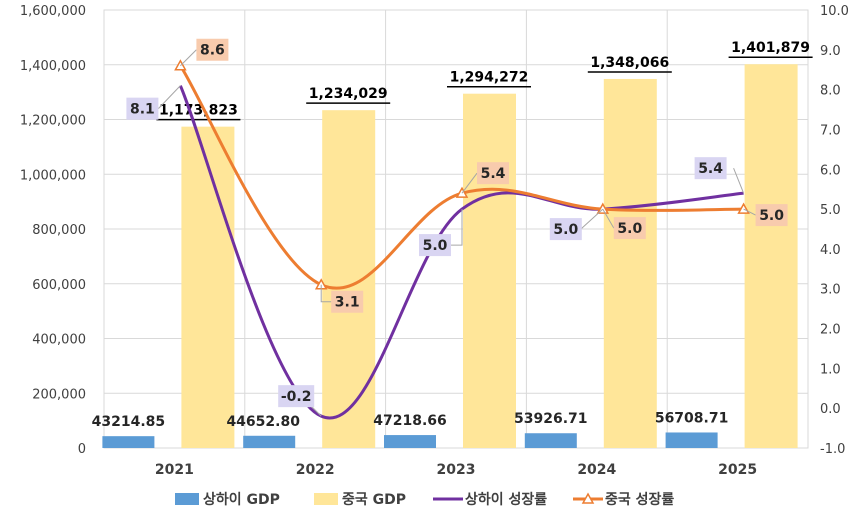 The height and width of the screenshot is (521, 866). Describe the element at coordinates (506, 499) in the screenshot. I see `legend-label: 상하이 성장률` at that location.